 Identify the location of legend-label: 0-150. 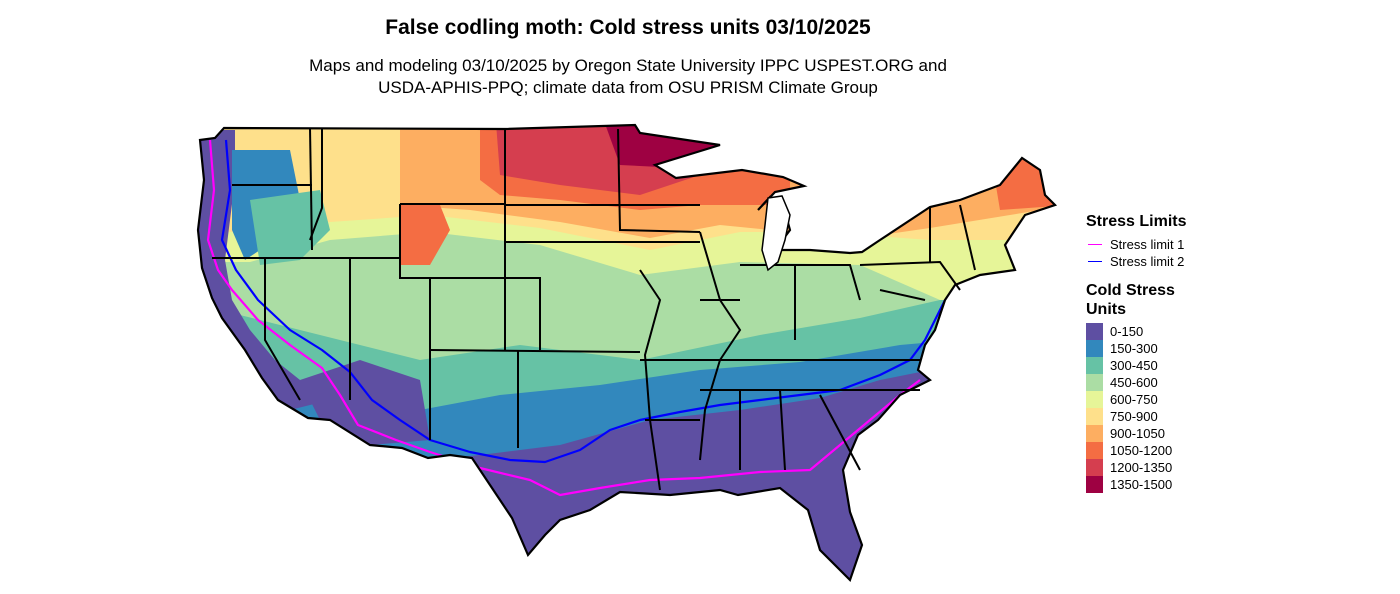
(1127, 331).